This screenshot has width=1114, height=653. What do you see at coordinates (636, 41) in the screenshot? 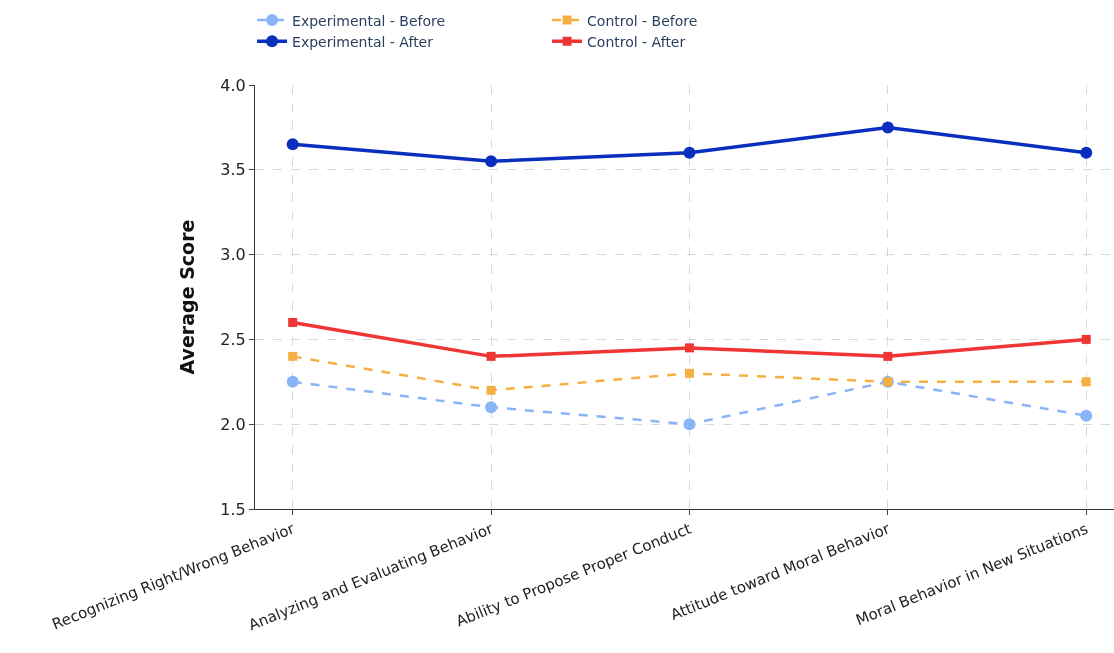
I see `legend-label: Control - After` at bounding box center [636, 41].